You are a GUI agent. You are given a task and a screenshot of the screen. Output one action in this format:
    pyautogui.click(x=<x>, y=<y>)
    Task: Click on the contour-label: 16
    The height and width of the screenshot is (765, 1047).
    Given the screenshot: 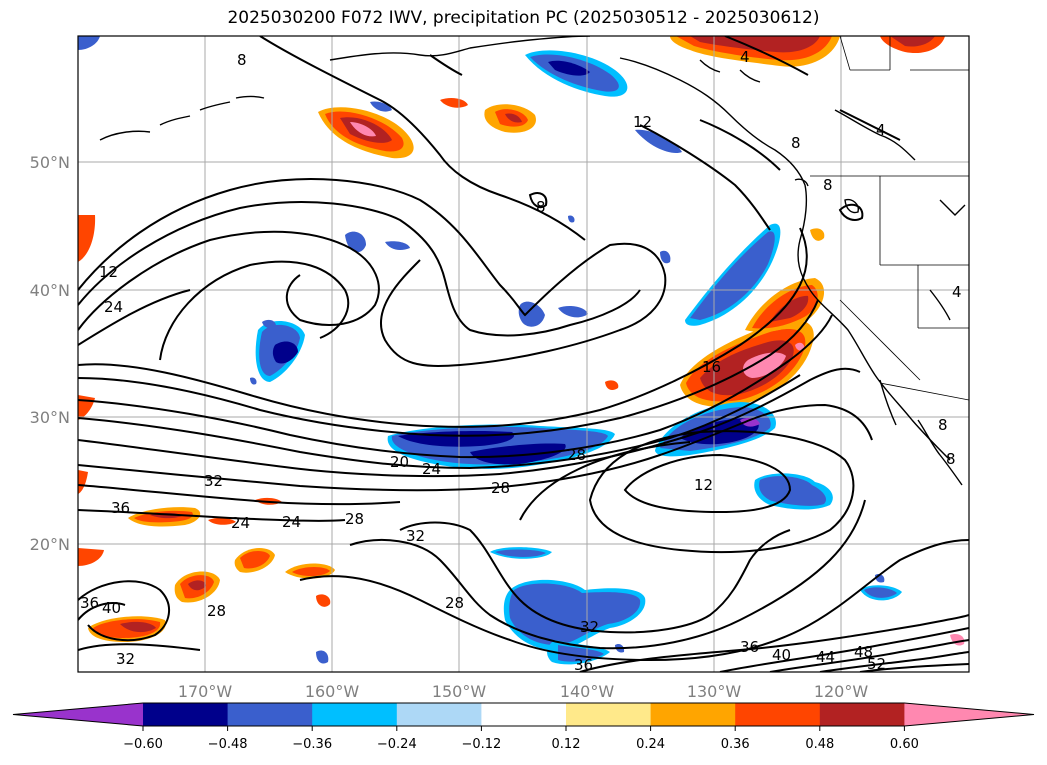 What is the action you would take?
    pyautogui.click(x=711, y=367)
    